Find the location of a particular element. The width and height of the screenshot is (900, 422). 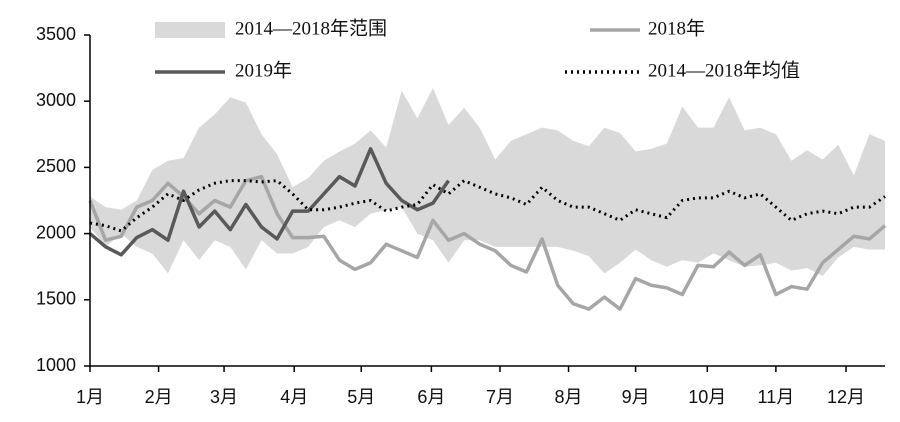

x-tick-label: 12月 is located at coordinates (846, 397).